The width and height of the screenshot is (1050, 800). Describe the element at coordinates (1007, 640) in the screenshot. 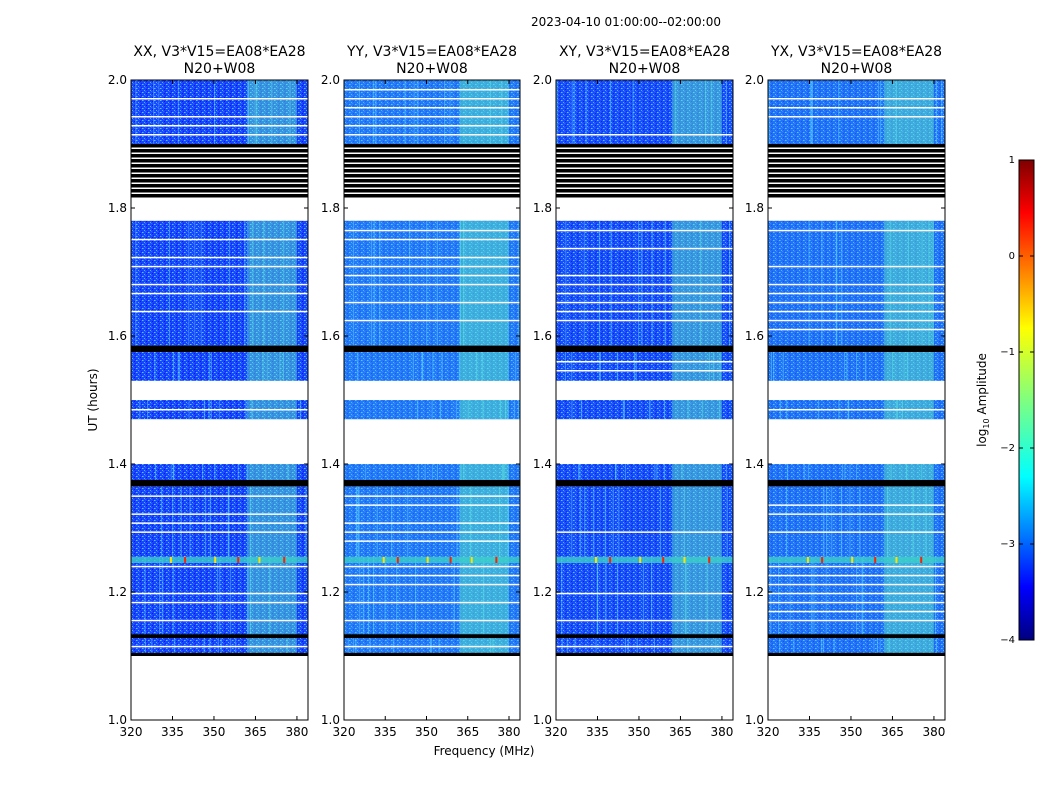

I see `colorbar-tick-label: −4` at that location.